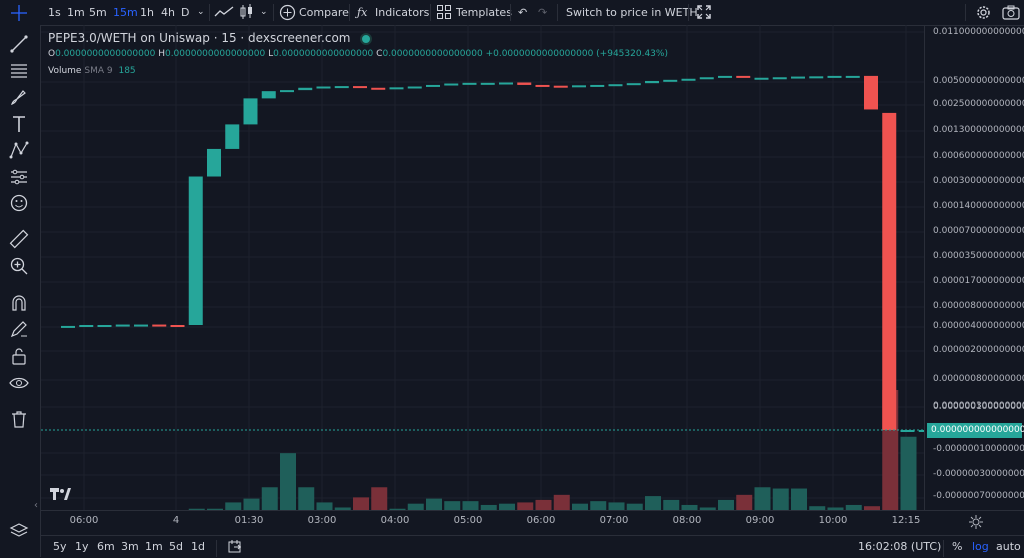 The width and height of the screenshot is (1024, 558). What do you see at coordinates (362, 12) in the screenshot?
I see `indicators-fx-icon: ƒx` at bounding box center [362, 12].